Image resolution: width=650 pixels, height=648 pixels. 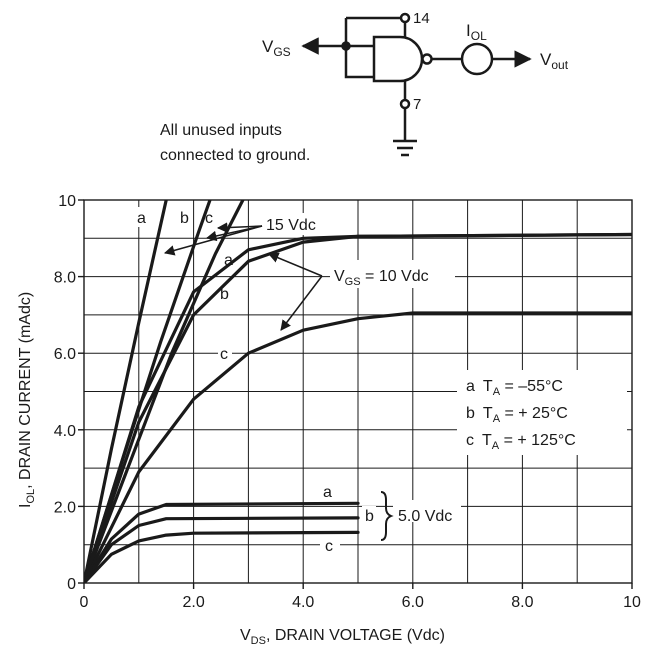 What do you see at coordinates (405, 104) in the screenshot?
I see `pin7-terminal` at bounding box center [405, 104].